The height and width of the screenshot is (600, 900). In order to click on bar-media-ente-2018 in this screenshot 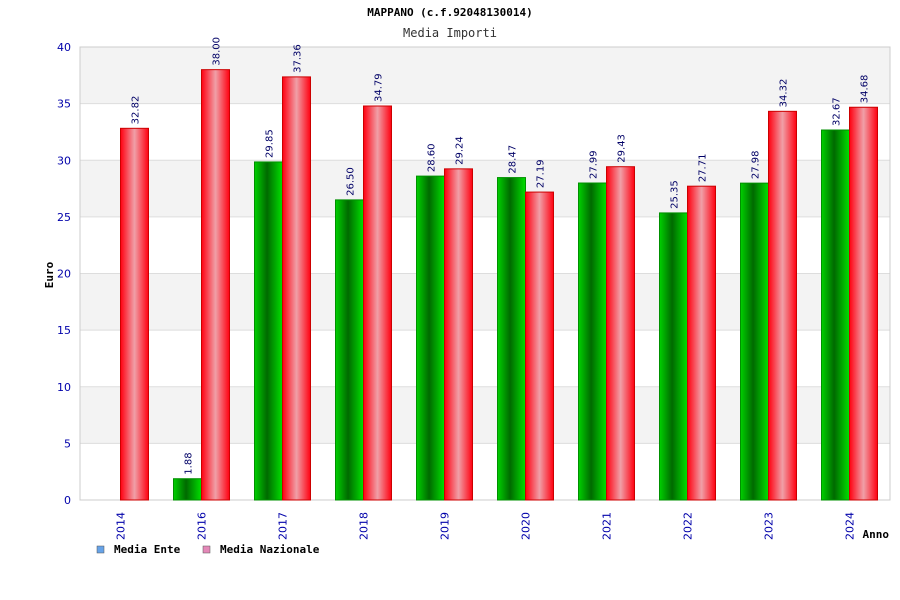, I will do `click(349, 350)`.